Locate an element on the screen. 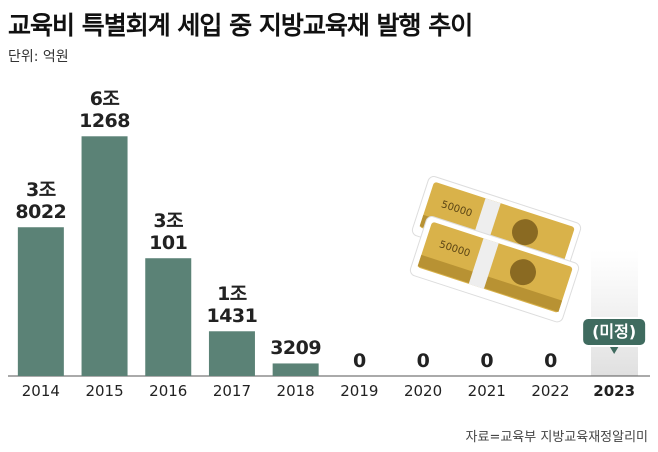 The width and height of the screenshot is (658, 452). x-tick-label: 2015 is located at coordinates (104, 391).